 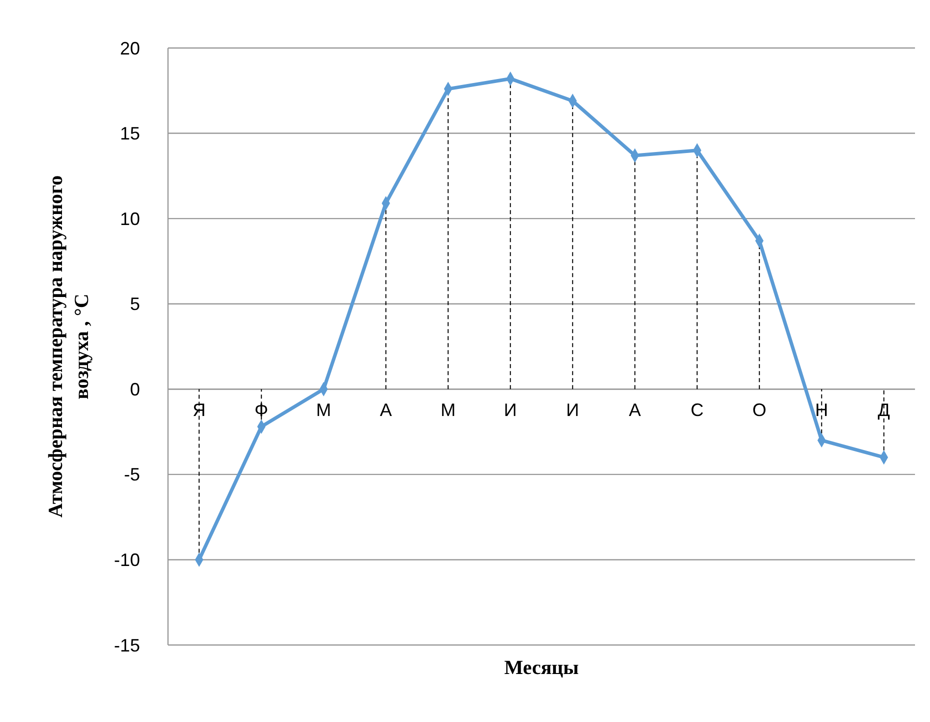 What do you see at coordinates (130, 48) in the screenshot?
I see `y-tick-label: 20` at bounding box center [130, 48].